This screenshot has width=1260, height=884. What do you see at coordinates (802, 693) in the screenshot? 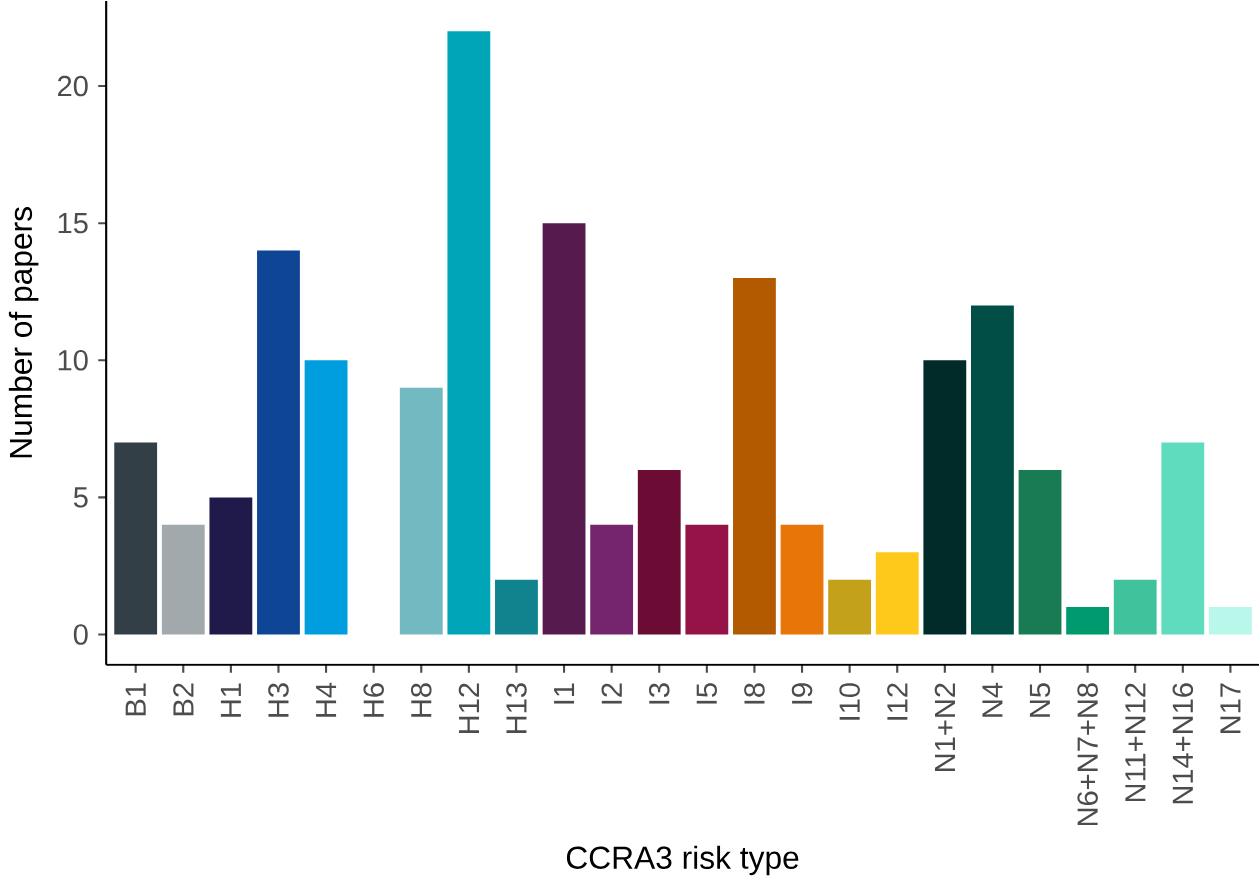
I see `x-tick-label: I9` at bounding box center [802, 693].